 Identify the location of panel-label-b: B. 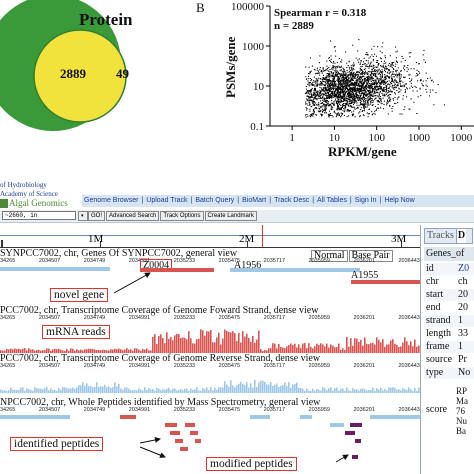
(200, 7).